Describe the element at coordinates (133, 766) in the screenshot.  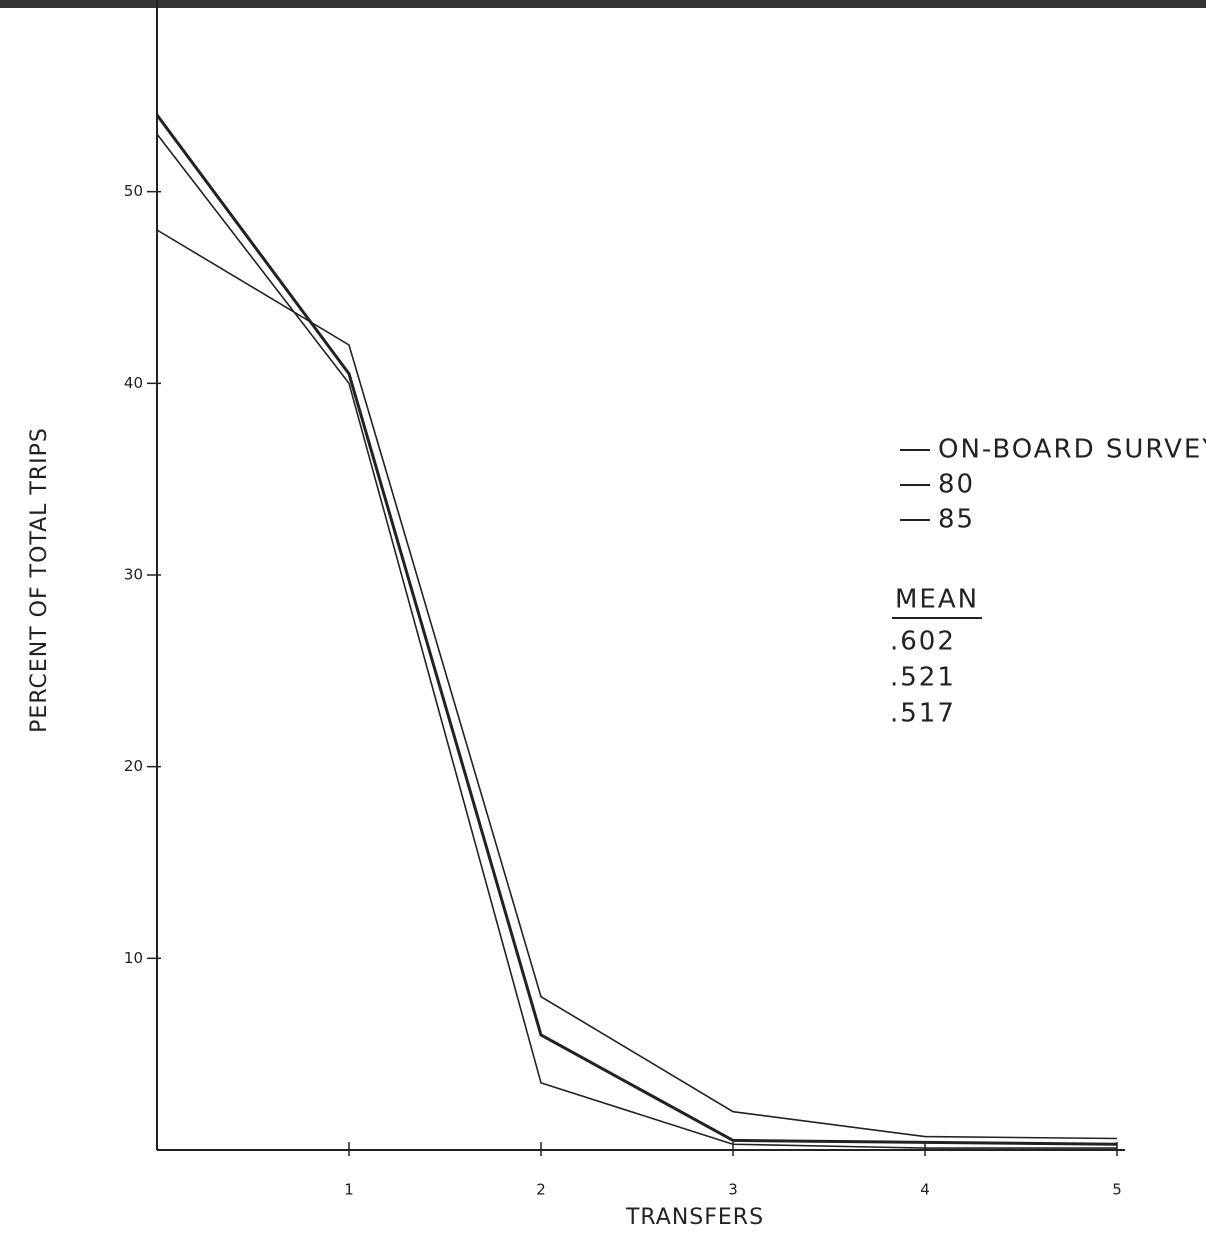
I see `y-tick-label: 20` at that location.